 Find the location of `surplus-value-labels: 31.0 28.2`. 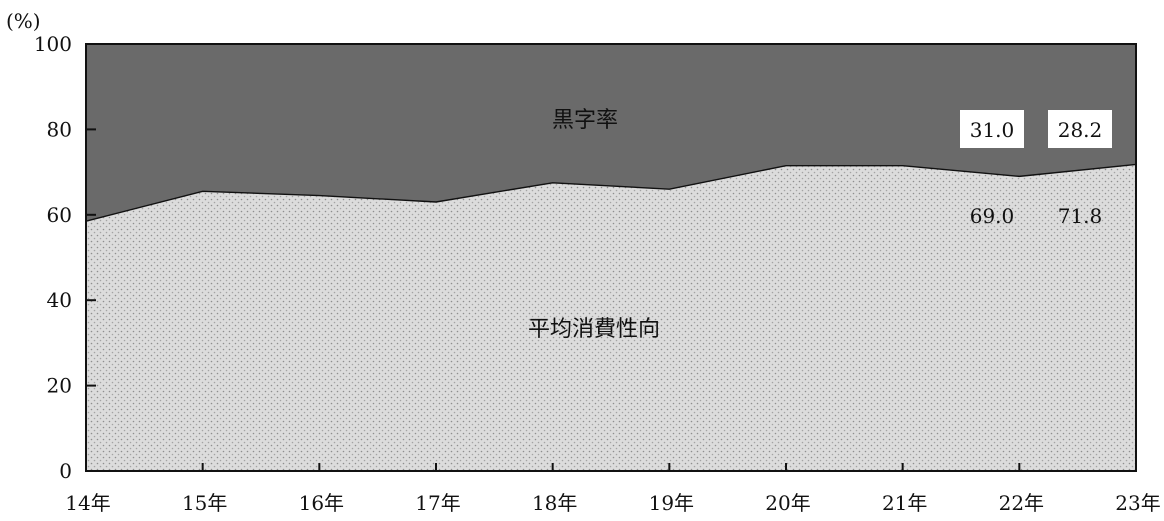

surplus-value-labels: 31.0 28.2 is located at coordinates (1036, 129).